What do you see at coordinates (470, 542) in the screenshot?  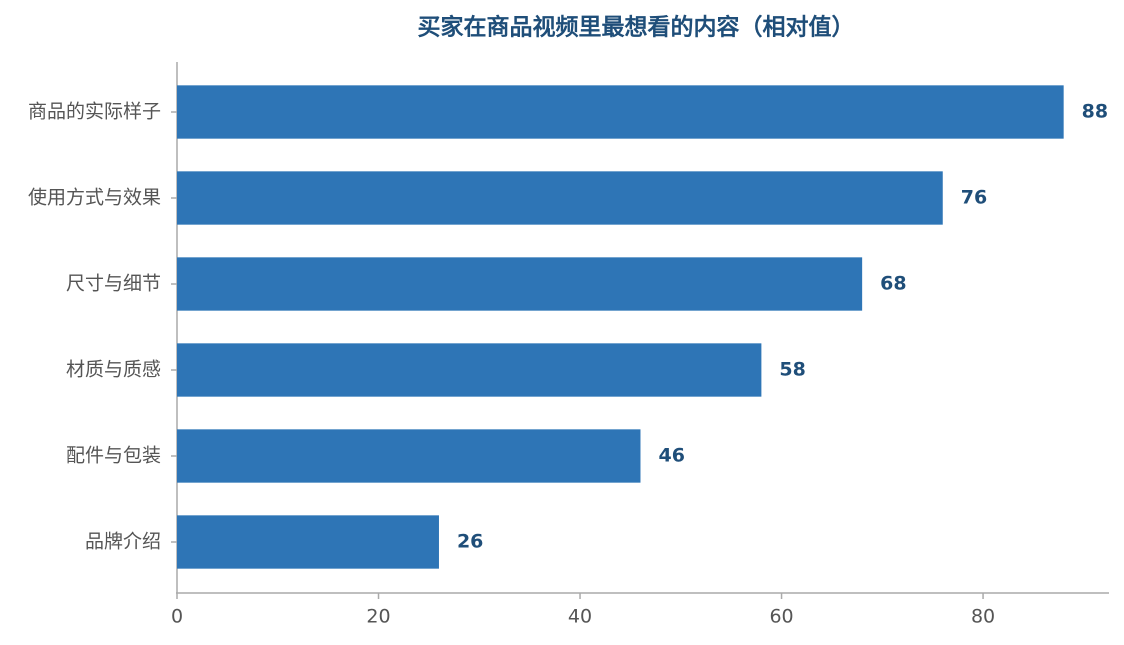 I see `value-label: 26` at bounding box center [470, 542].